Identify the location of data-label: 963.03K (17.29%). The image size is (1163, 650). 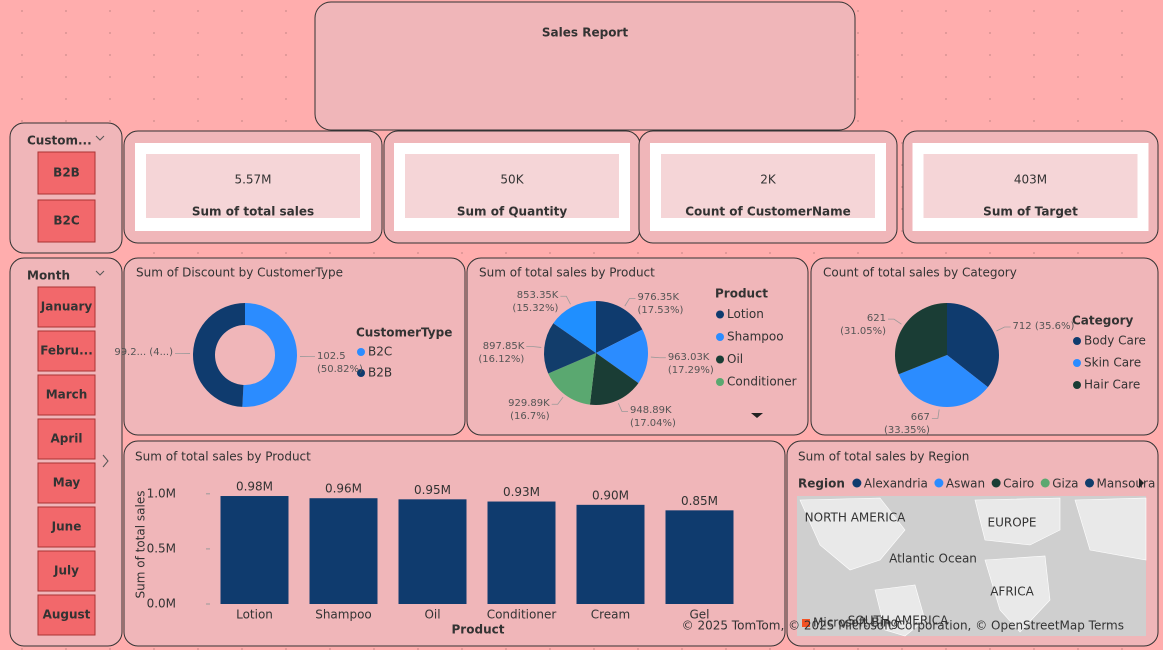
(690, 363).